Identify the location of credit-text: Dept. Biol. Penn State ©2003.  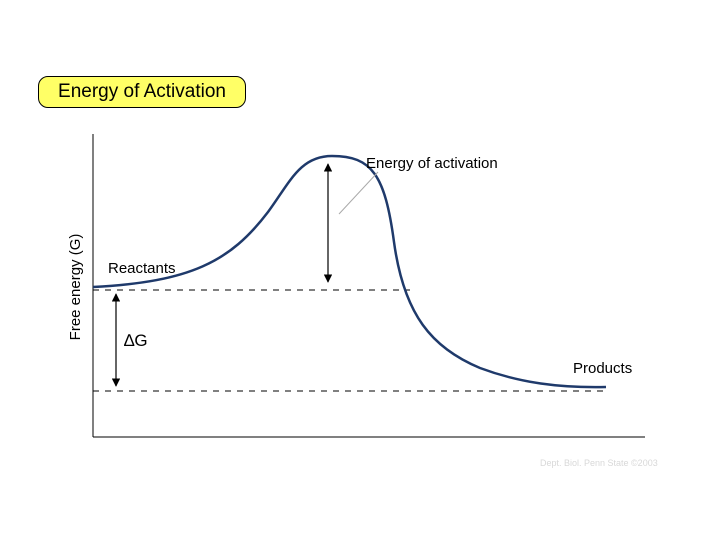
(599, 463).